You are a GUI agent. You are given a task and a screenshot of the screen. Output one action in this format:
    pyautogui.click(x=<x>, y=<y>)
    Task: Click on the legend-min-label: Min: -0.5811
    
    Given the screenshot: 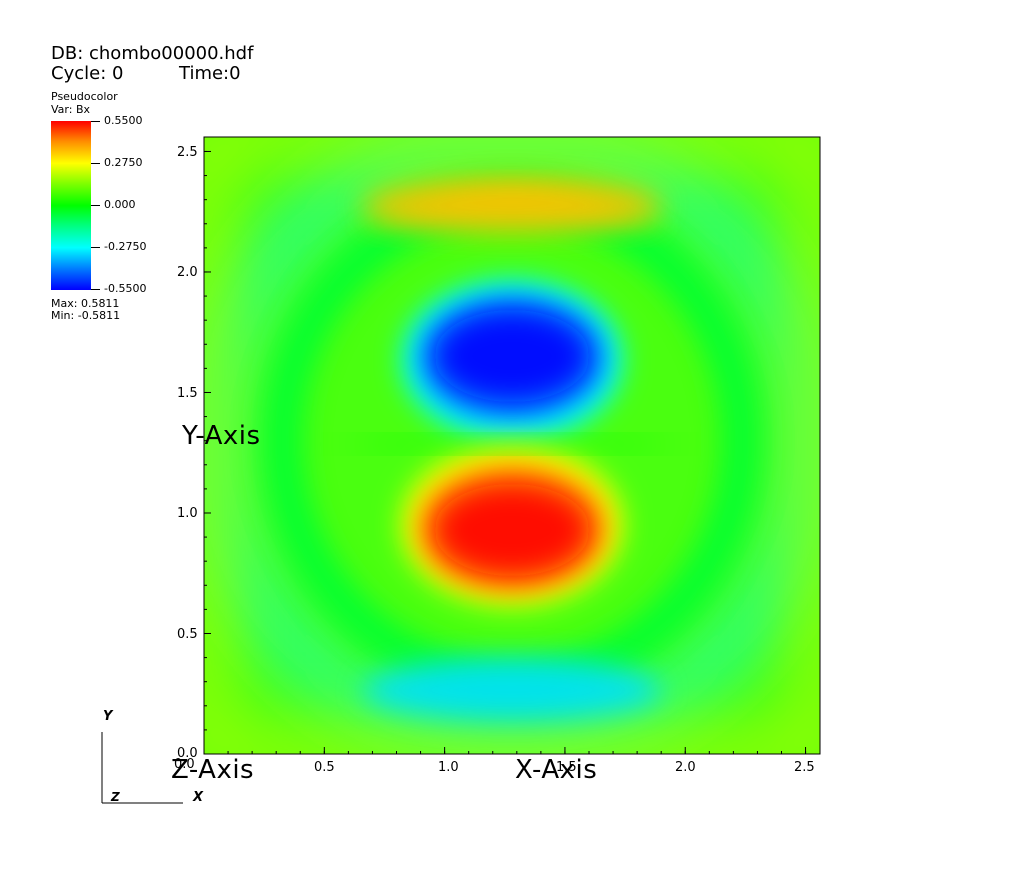 What is the action you would take?
    pyautogui.click(x=86, y=315)
    